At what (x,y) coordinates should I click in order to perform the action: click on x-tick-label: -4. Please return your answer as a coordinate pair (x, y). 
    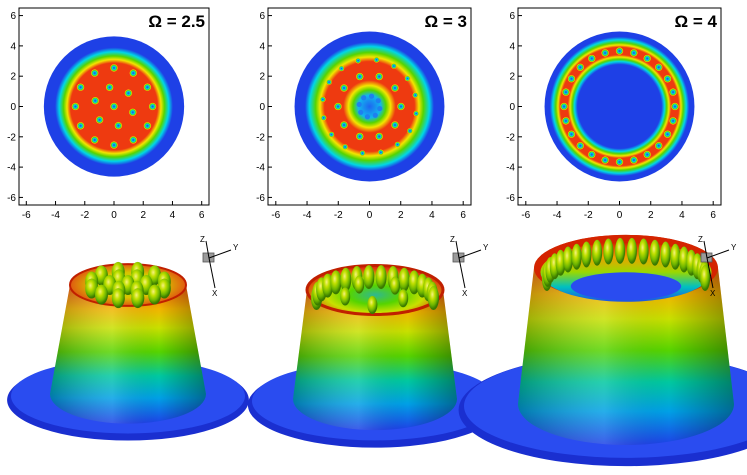
    Looking at the image, I should click on (307, 215).